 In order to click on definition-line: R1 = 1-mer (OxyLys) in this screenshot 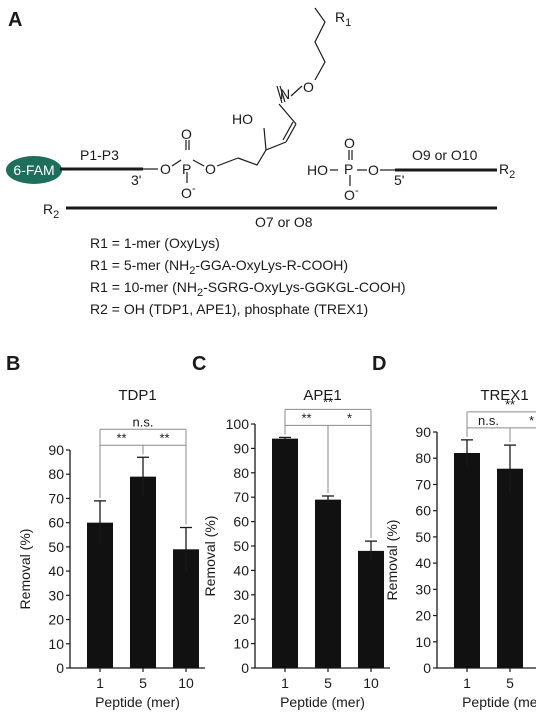, I will do `click(155, 243)`.